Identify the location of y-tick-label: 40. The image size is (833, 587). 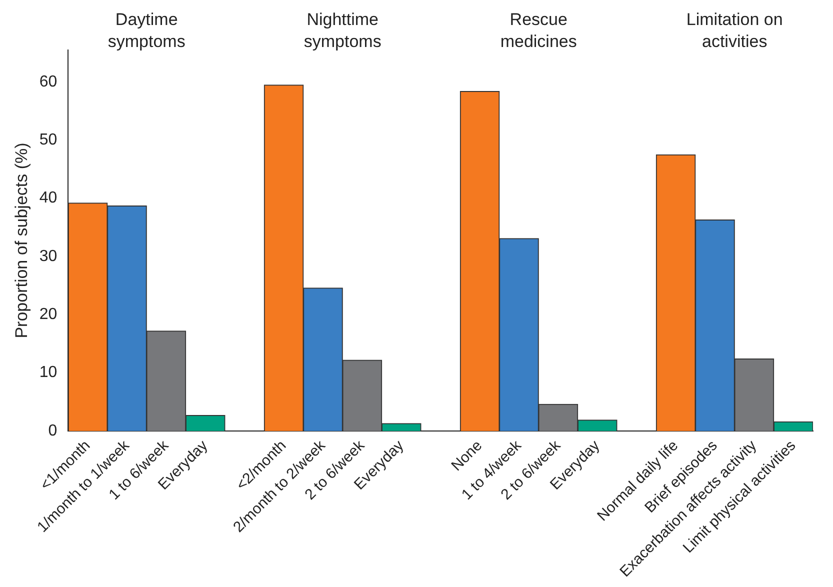
(48, 198).